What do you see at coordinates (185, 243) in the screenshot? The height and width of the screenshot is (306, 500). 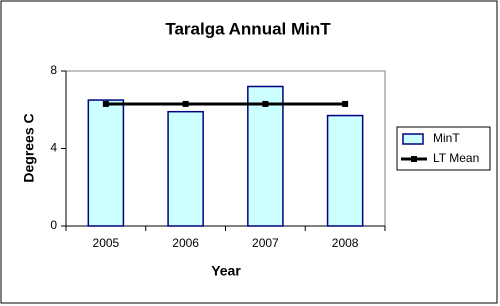 I see `x-tick-label: 2006` at bounding box center [185, 243].